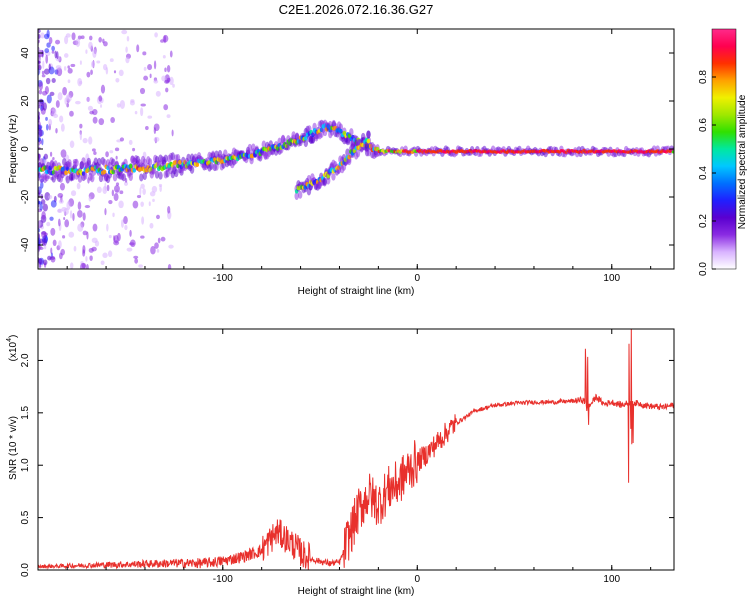  I want to click on snr-ytick-label: 0.5, so click(25, 517).